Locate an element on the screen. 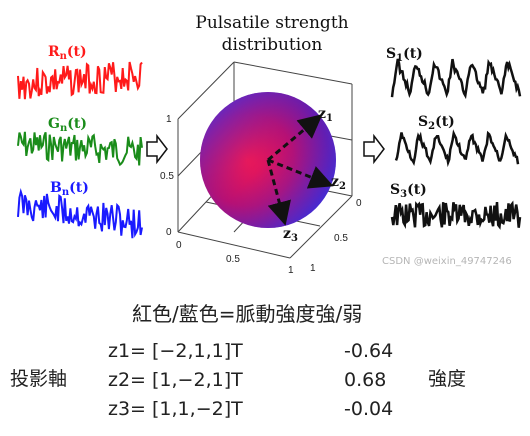 Image resolution: width=530 pixels, height=436 pixels. z1-label: z1 is located at coordinates (325, 115).